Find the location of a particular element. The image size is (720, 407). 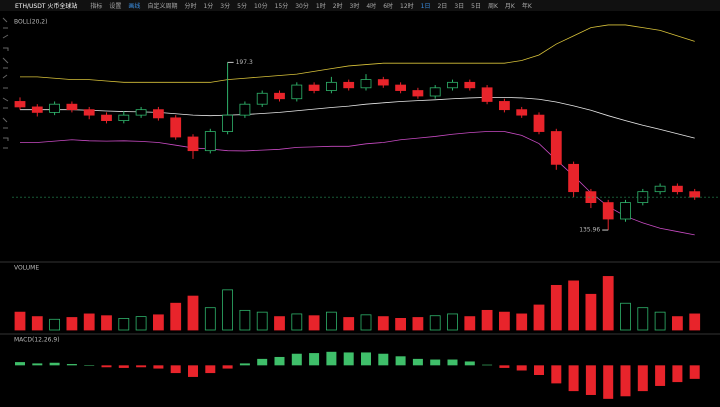

toolbar-item: 4时 is located at coordinates (371, 6).